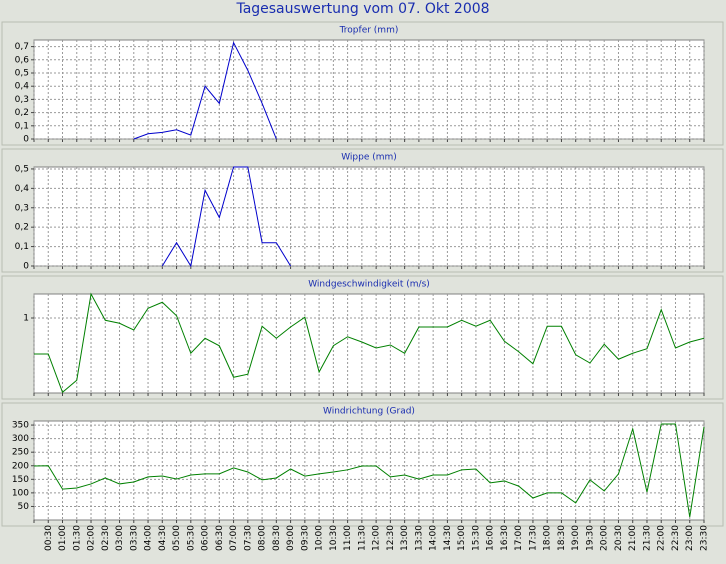 This screenshot has width=726, height=564. I want to click on x-tick-label: 07:00, so click(234, 538).